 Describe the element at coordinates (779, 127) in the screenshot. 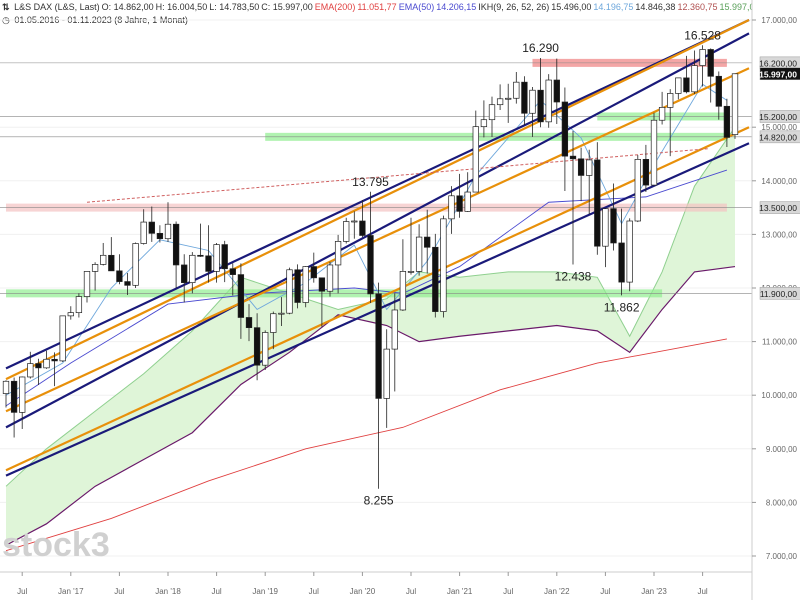

I see `y-tick-label: 15.000,00` at that location.